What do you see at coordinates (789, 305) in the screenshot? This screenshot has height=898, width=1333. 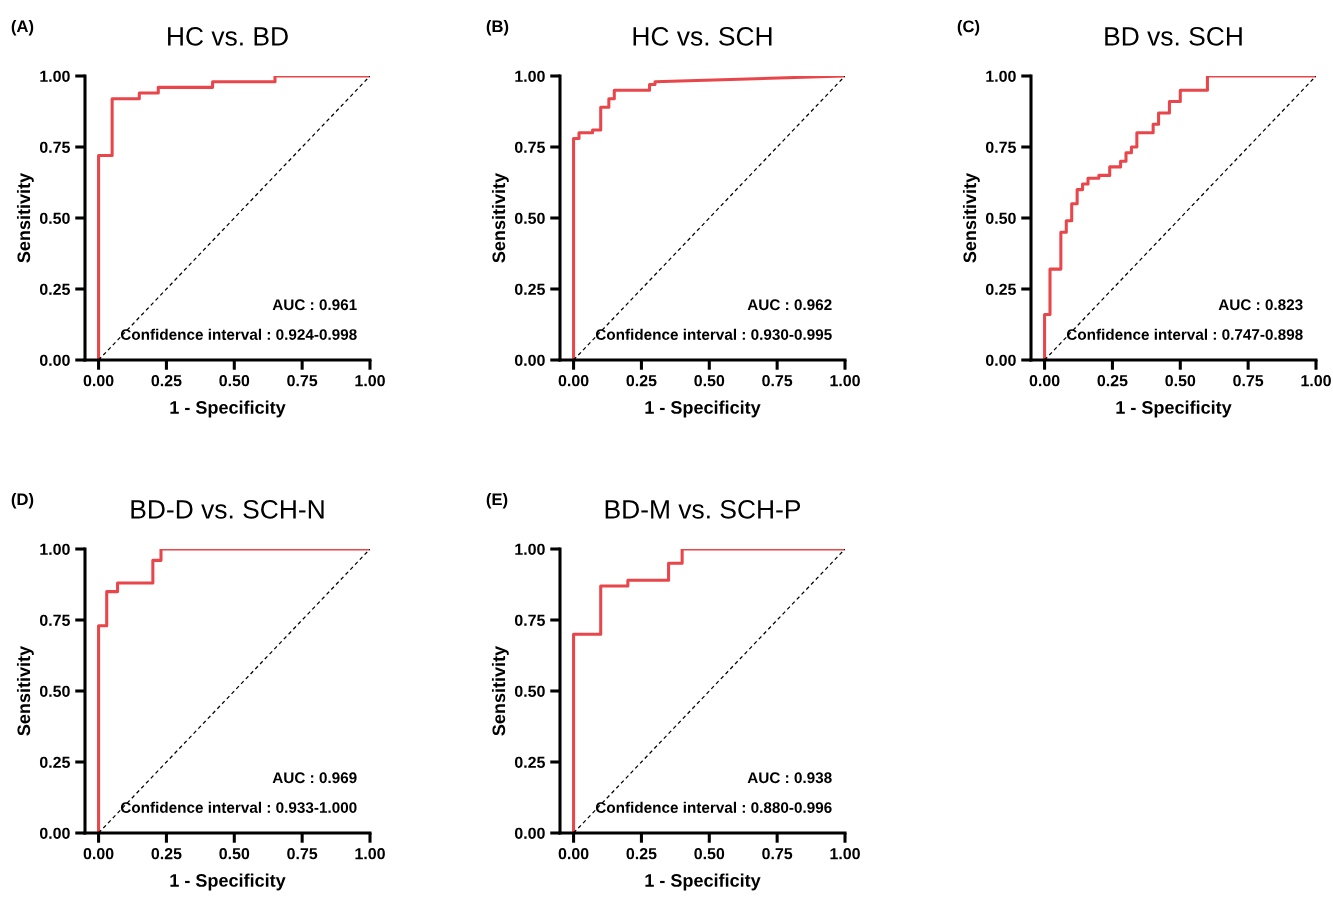 I see `annotation: AUC : 0.962` at bounding box center [789, 305].